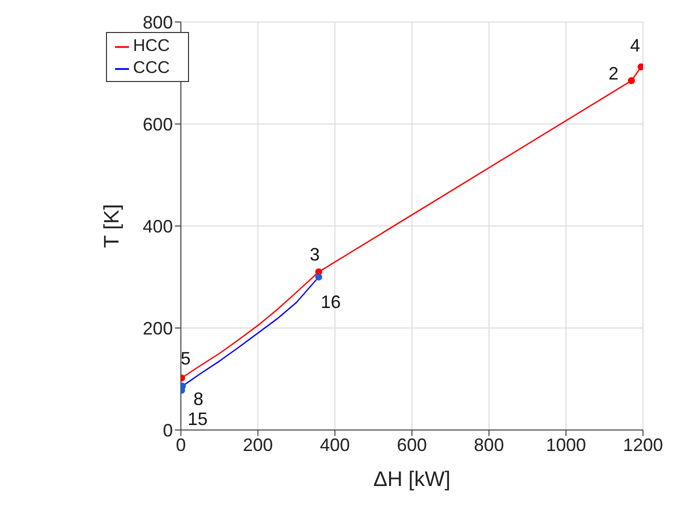  Describe the element at coordinates (335, 444) in the screenshot. I see `x-tick-label: 400` at that location.